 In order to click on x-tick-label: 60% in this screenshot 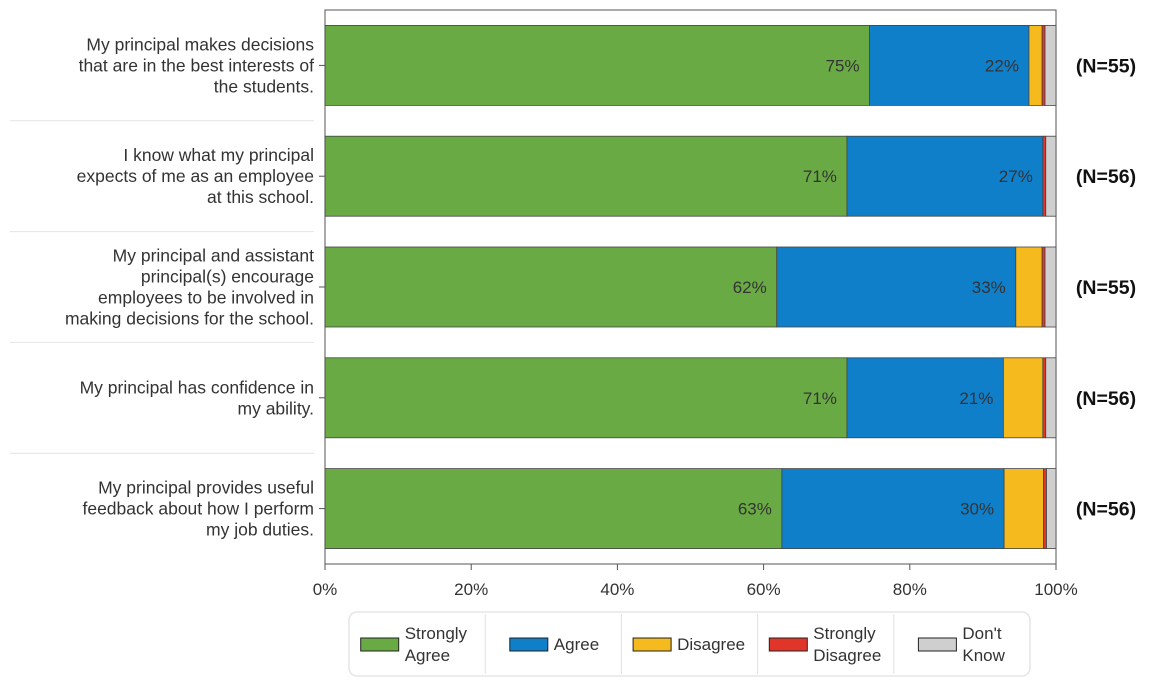, I will do `click(764, 589)`.